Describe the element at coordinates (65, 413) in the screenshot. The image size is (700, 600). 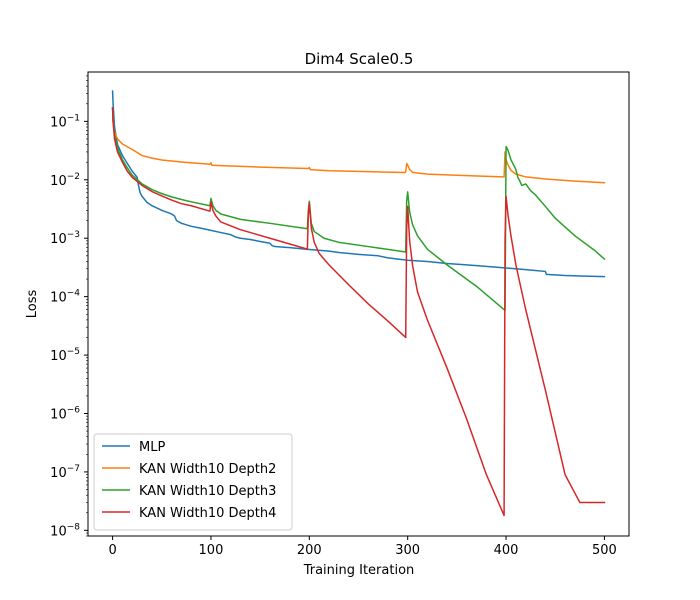
I see `y-tick-label: 10⁻⁶` at that location.